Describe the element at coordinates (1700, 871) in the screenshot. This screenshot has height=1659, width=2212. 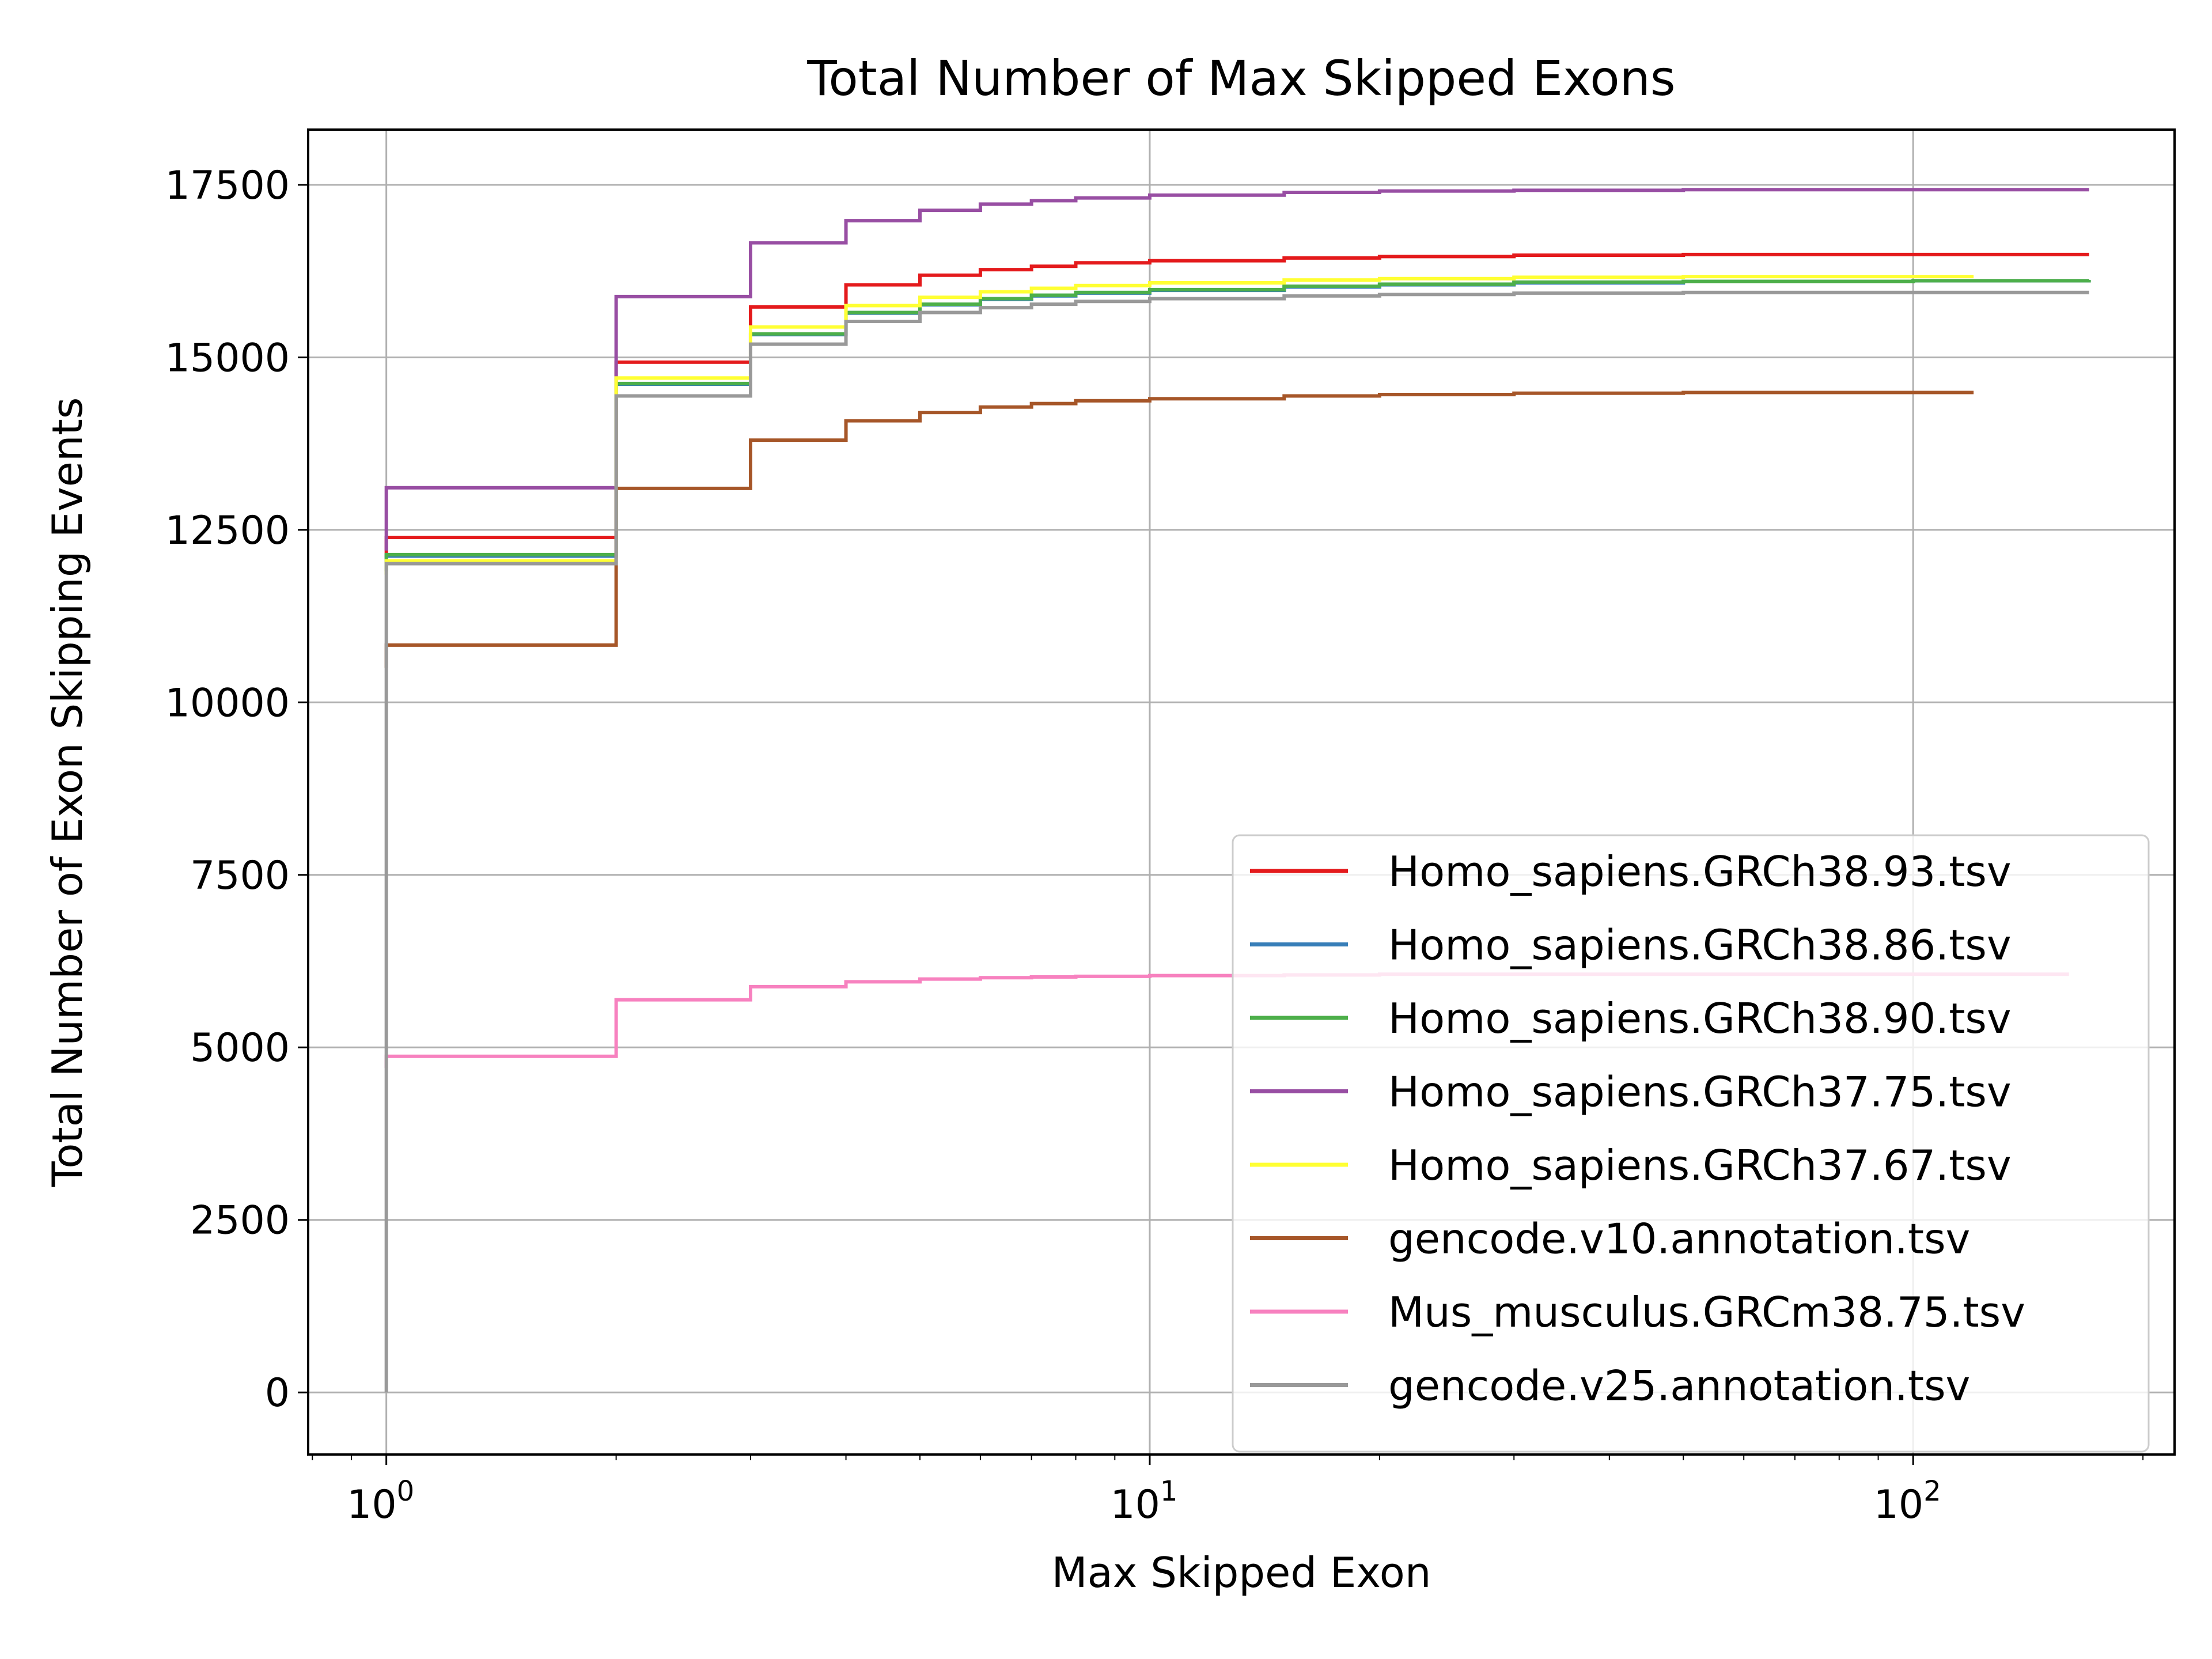
I see `legend-label: Homo_sapiens.GRCh38.93.tsv` at that location.